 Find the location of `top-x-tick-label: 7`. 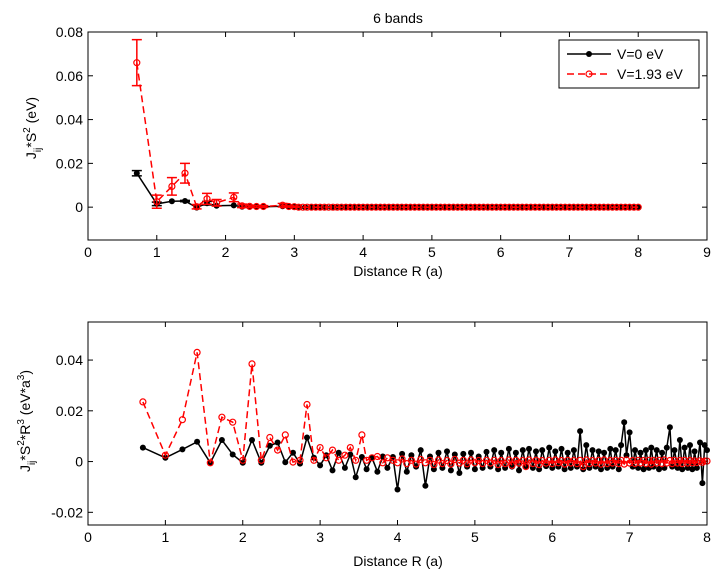

top-x-tick-label: 7 is located at coordinates (570, 252).